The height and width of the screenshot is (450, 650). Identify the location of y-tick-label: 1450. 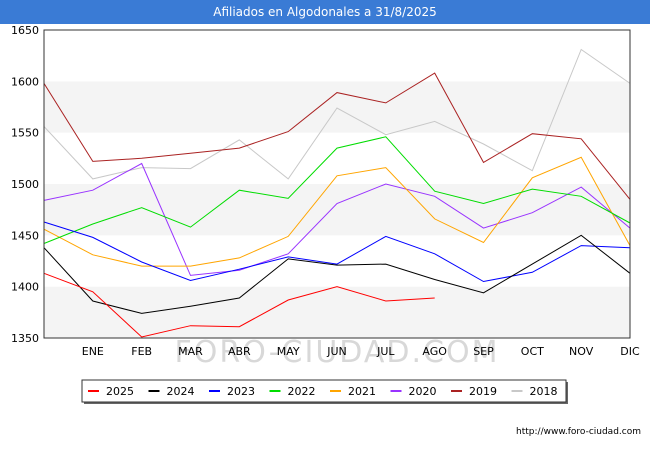
(25, 235).